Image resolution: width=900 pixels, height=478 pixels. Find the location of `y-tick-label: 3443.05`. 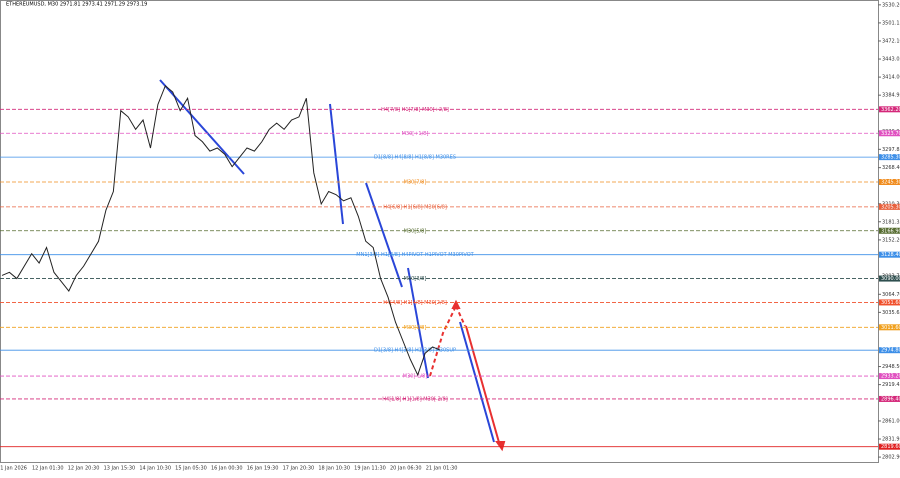

y-tick-label: 3443.05 is located at coordinates (891, 60).